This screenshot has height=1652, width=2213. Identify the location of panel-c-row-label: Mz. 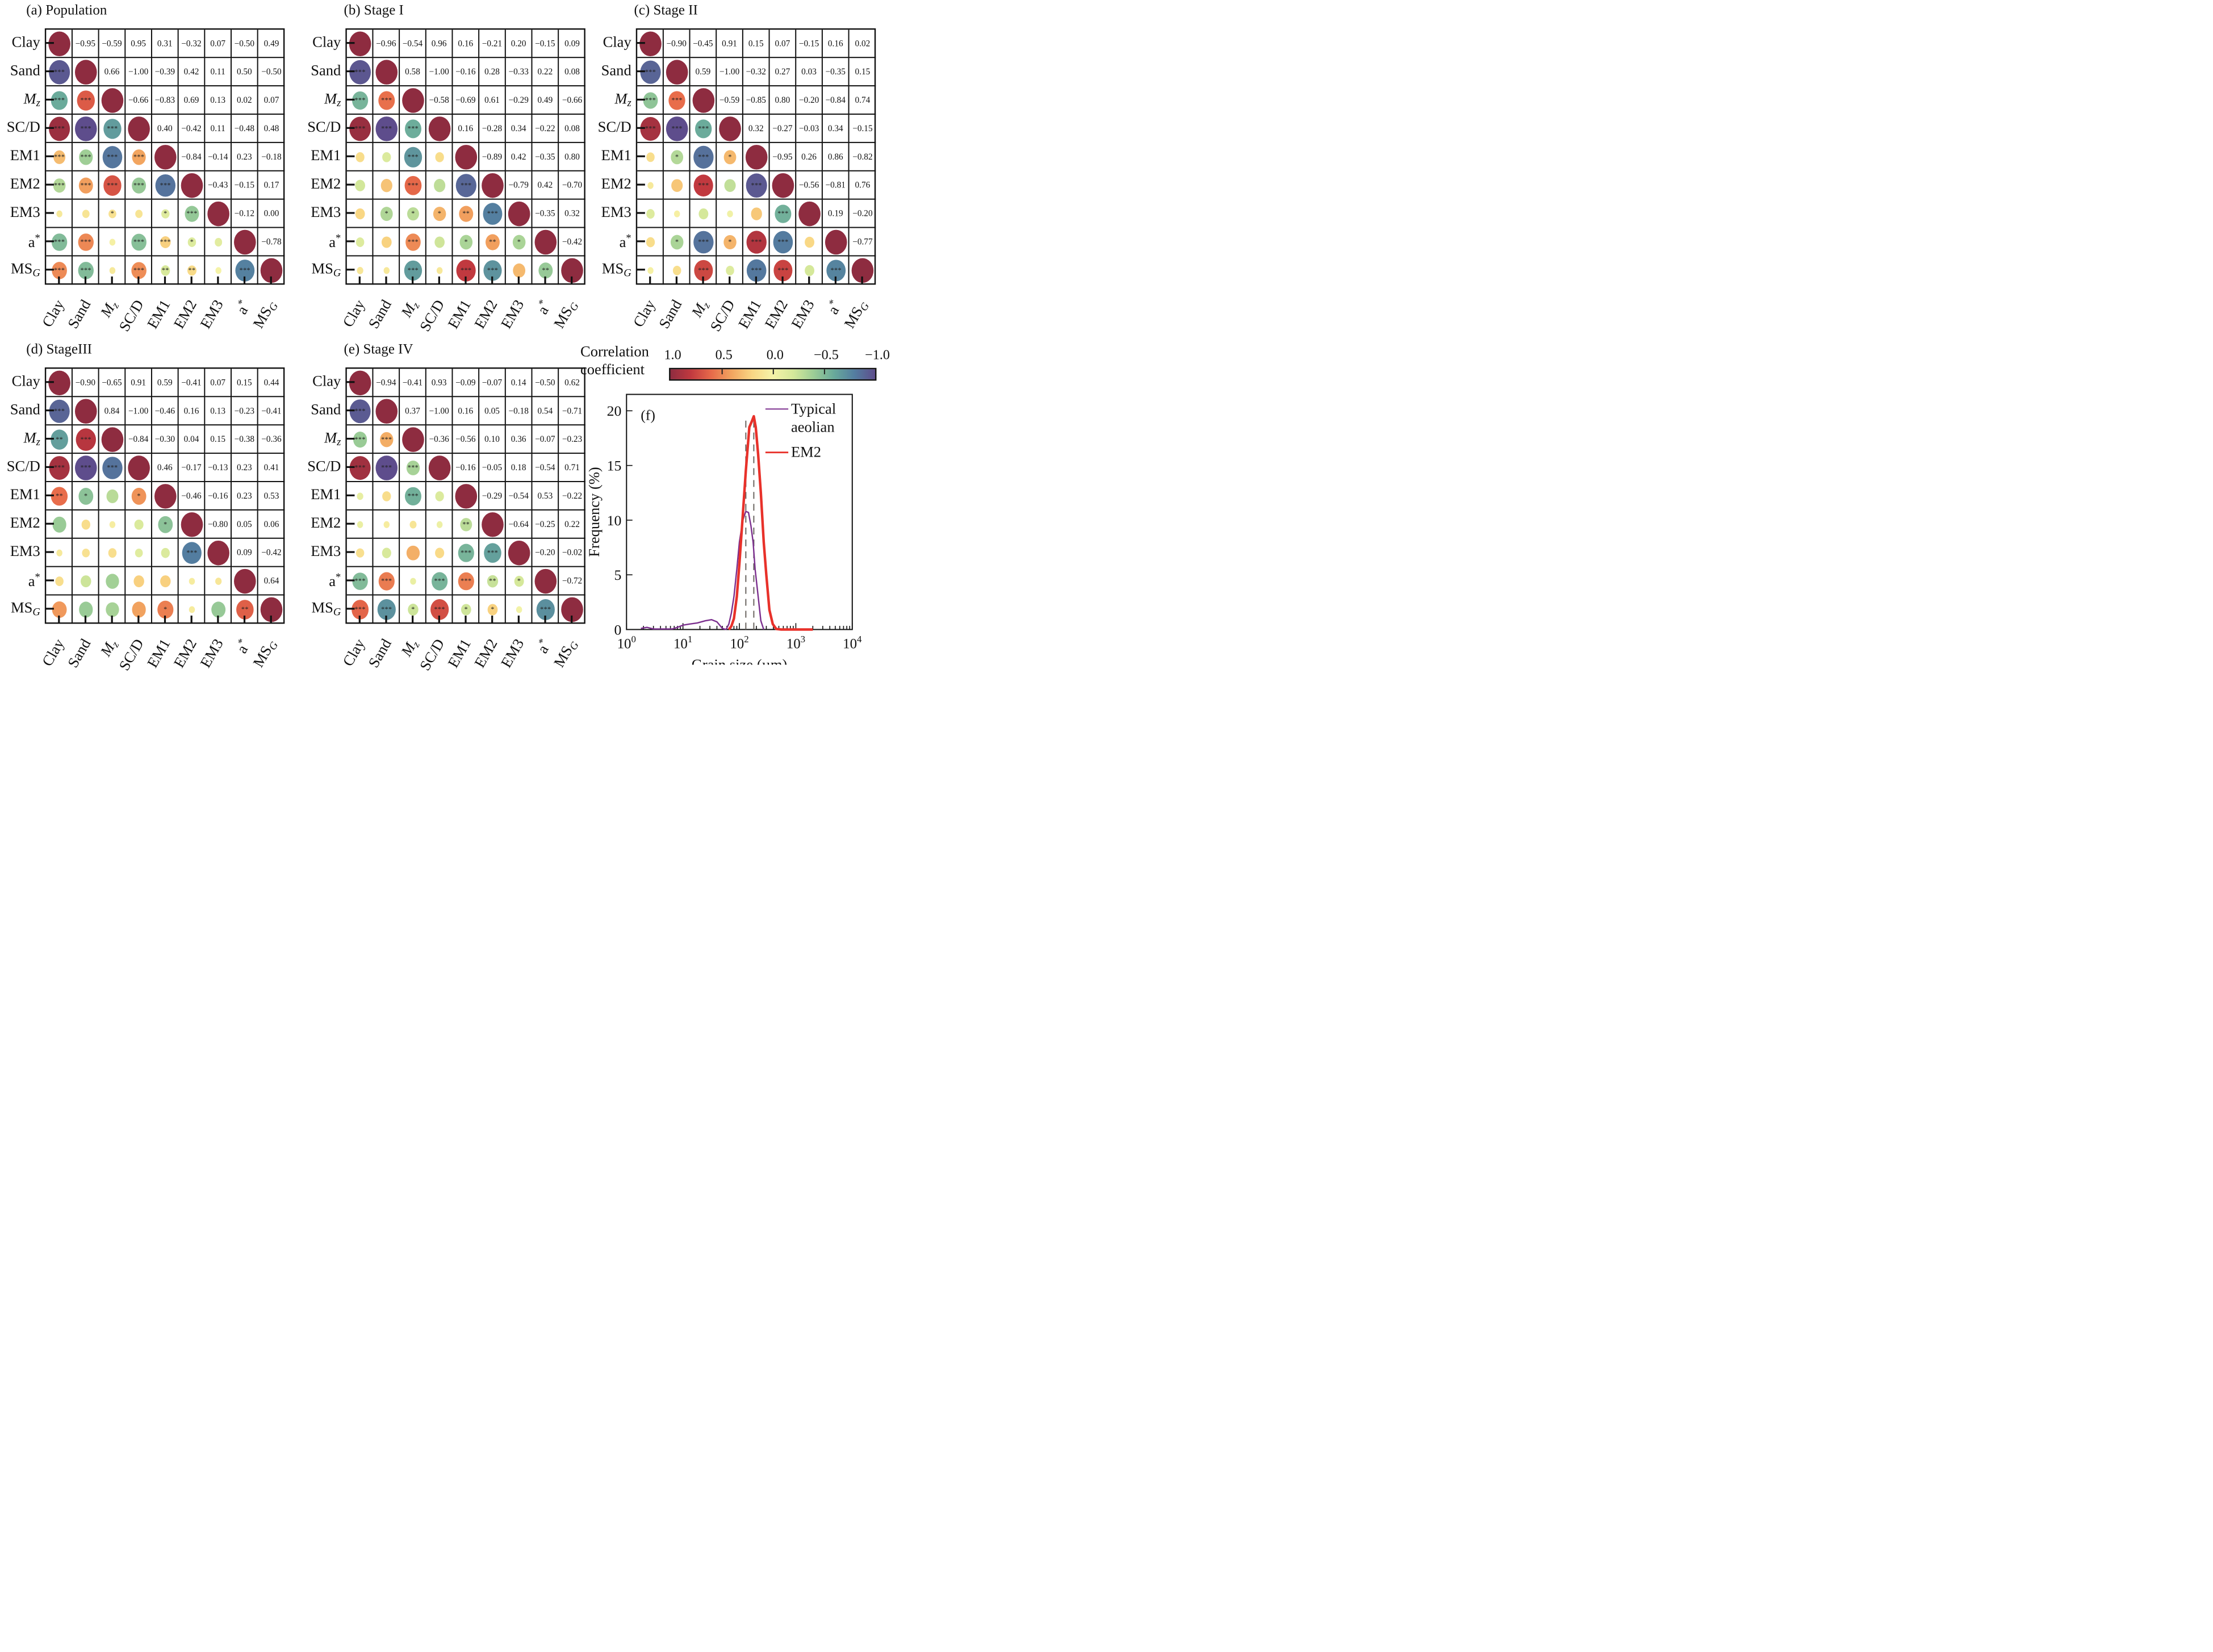
(623, 99).